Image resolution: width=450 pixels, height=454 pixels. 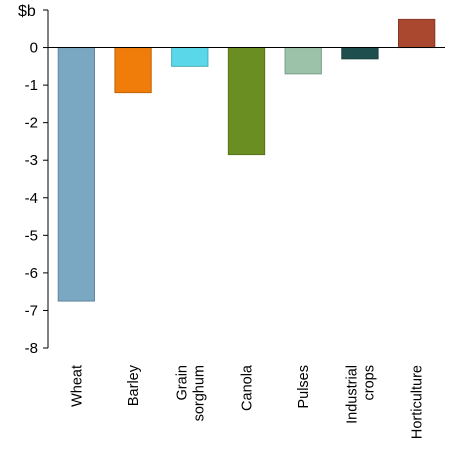 What do you see at coordinates (31, 273) in the screenshot?
I see `y-tick-label: -6` at bounding box center [31, 273].